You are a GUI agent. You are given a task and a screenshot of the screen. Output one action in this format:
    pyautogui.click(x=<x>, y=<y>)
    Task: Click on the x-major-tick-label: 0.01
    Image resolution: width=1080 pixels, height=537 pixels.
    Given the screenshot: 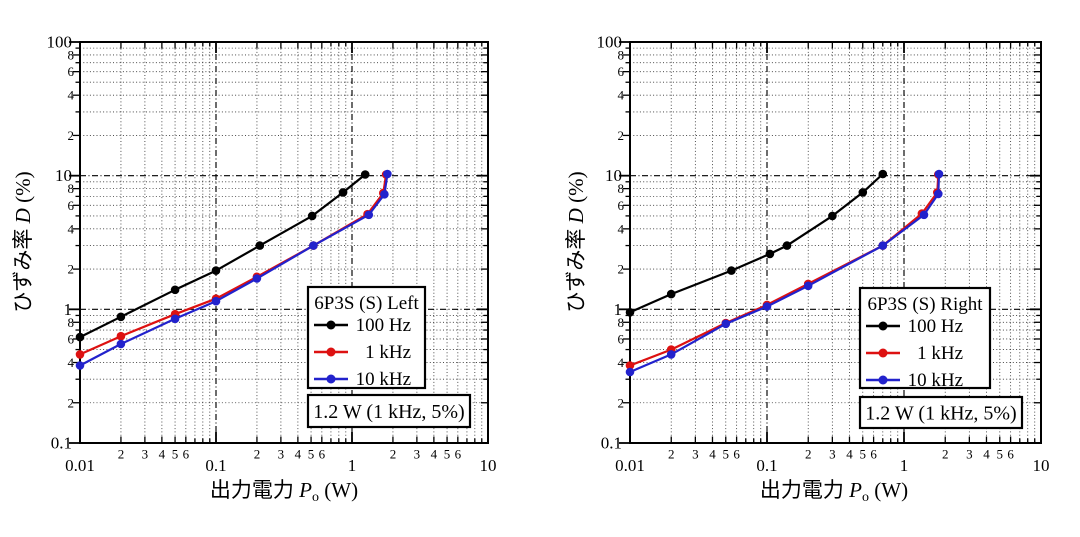 What is the action you would take?
    pyautogui.click(x=630, y=465)
    